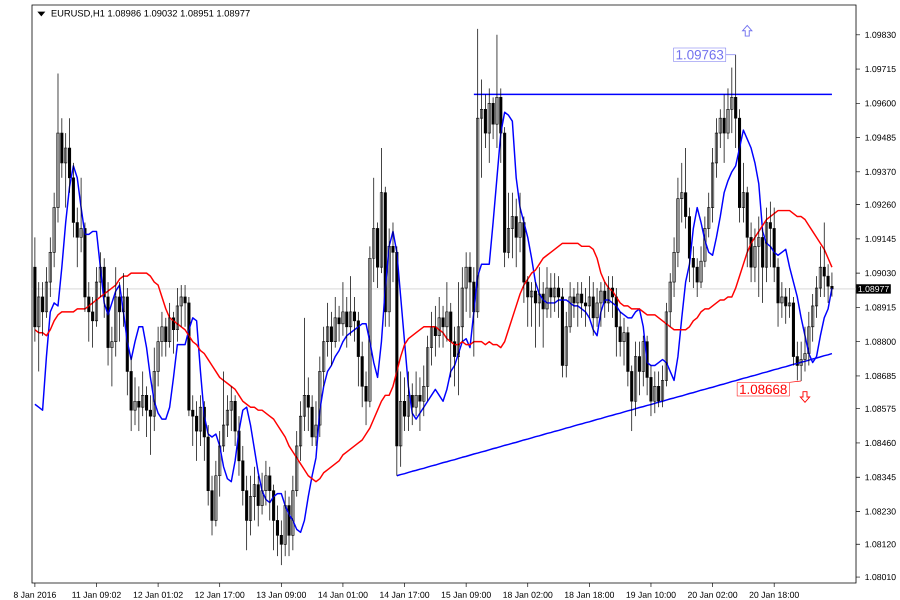 This screenshot has height=600, width=900. I want to click on annotation: 1.08668, so click(763, 389).